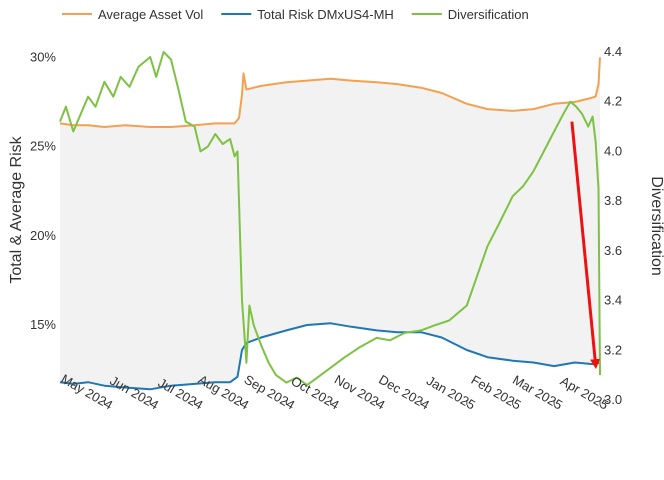 Image resolution: width=664 pixels, height=480 pixels. I want to click on x-tick-label: Jan 2025, so click(451, 393).